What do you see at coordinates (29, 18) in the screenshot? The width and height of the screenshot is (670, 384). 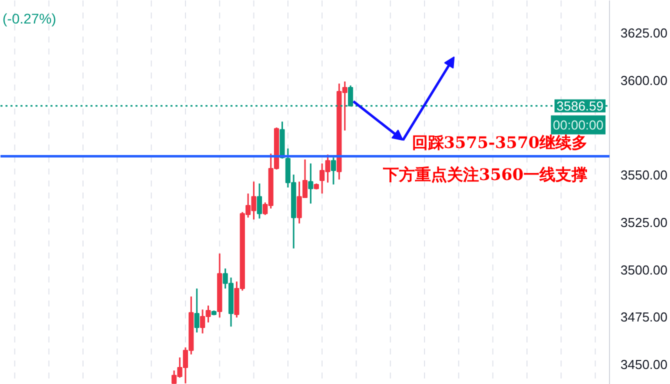 I see `annotation: (-0.27%)` at bounding box center [29, 18].